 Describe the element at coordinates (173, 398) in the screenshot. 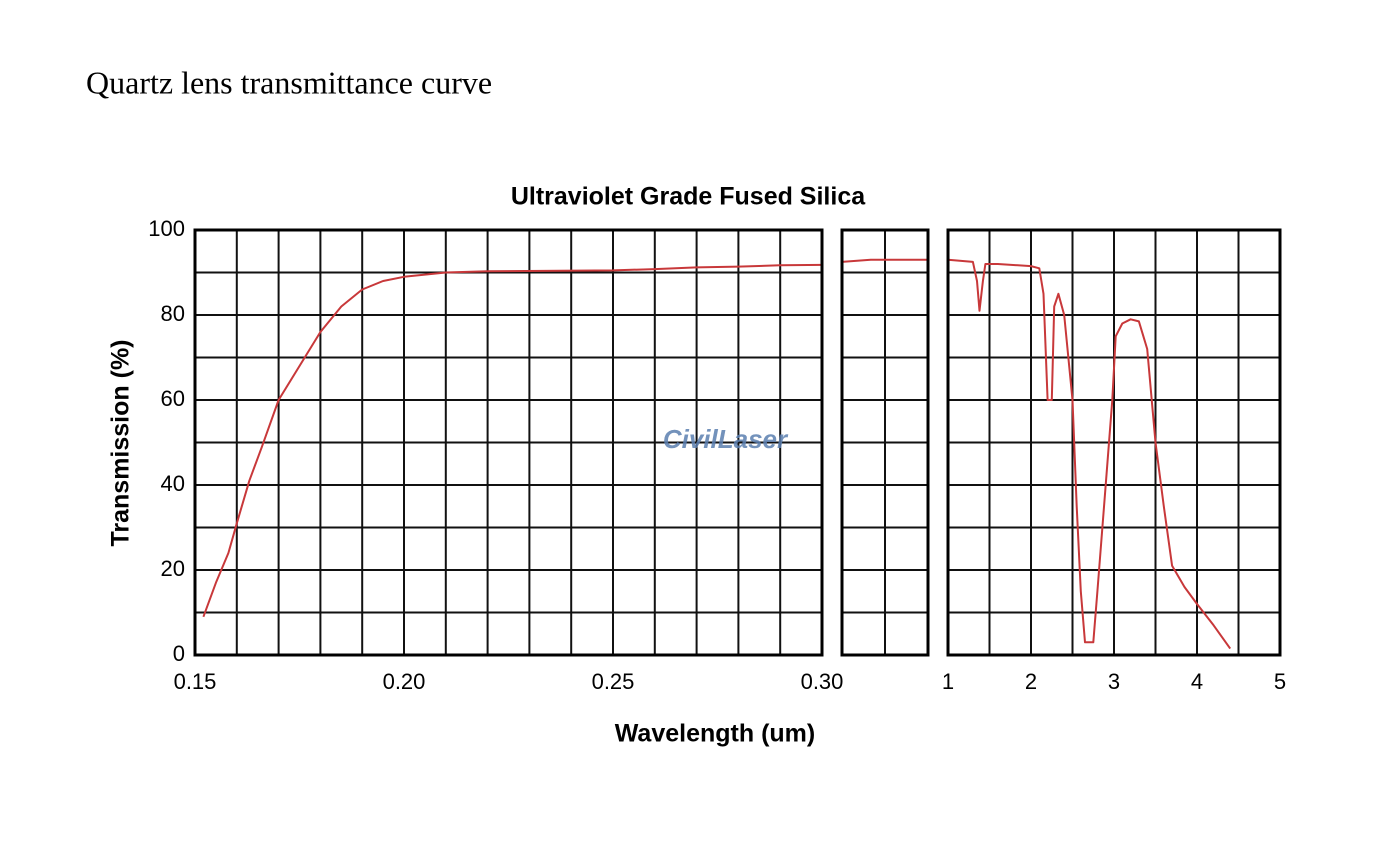

I see `y-tick-label: 60` at that location.